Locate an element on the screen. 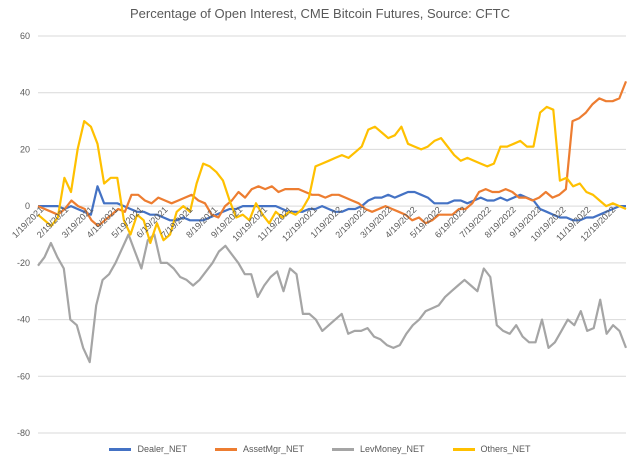 The height and width of the screenshot is (465, 640). legend-item: LevMoney_NET is located at coordinates (378, 449).